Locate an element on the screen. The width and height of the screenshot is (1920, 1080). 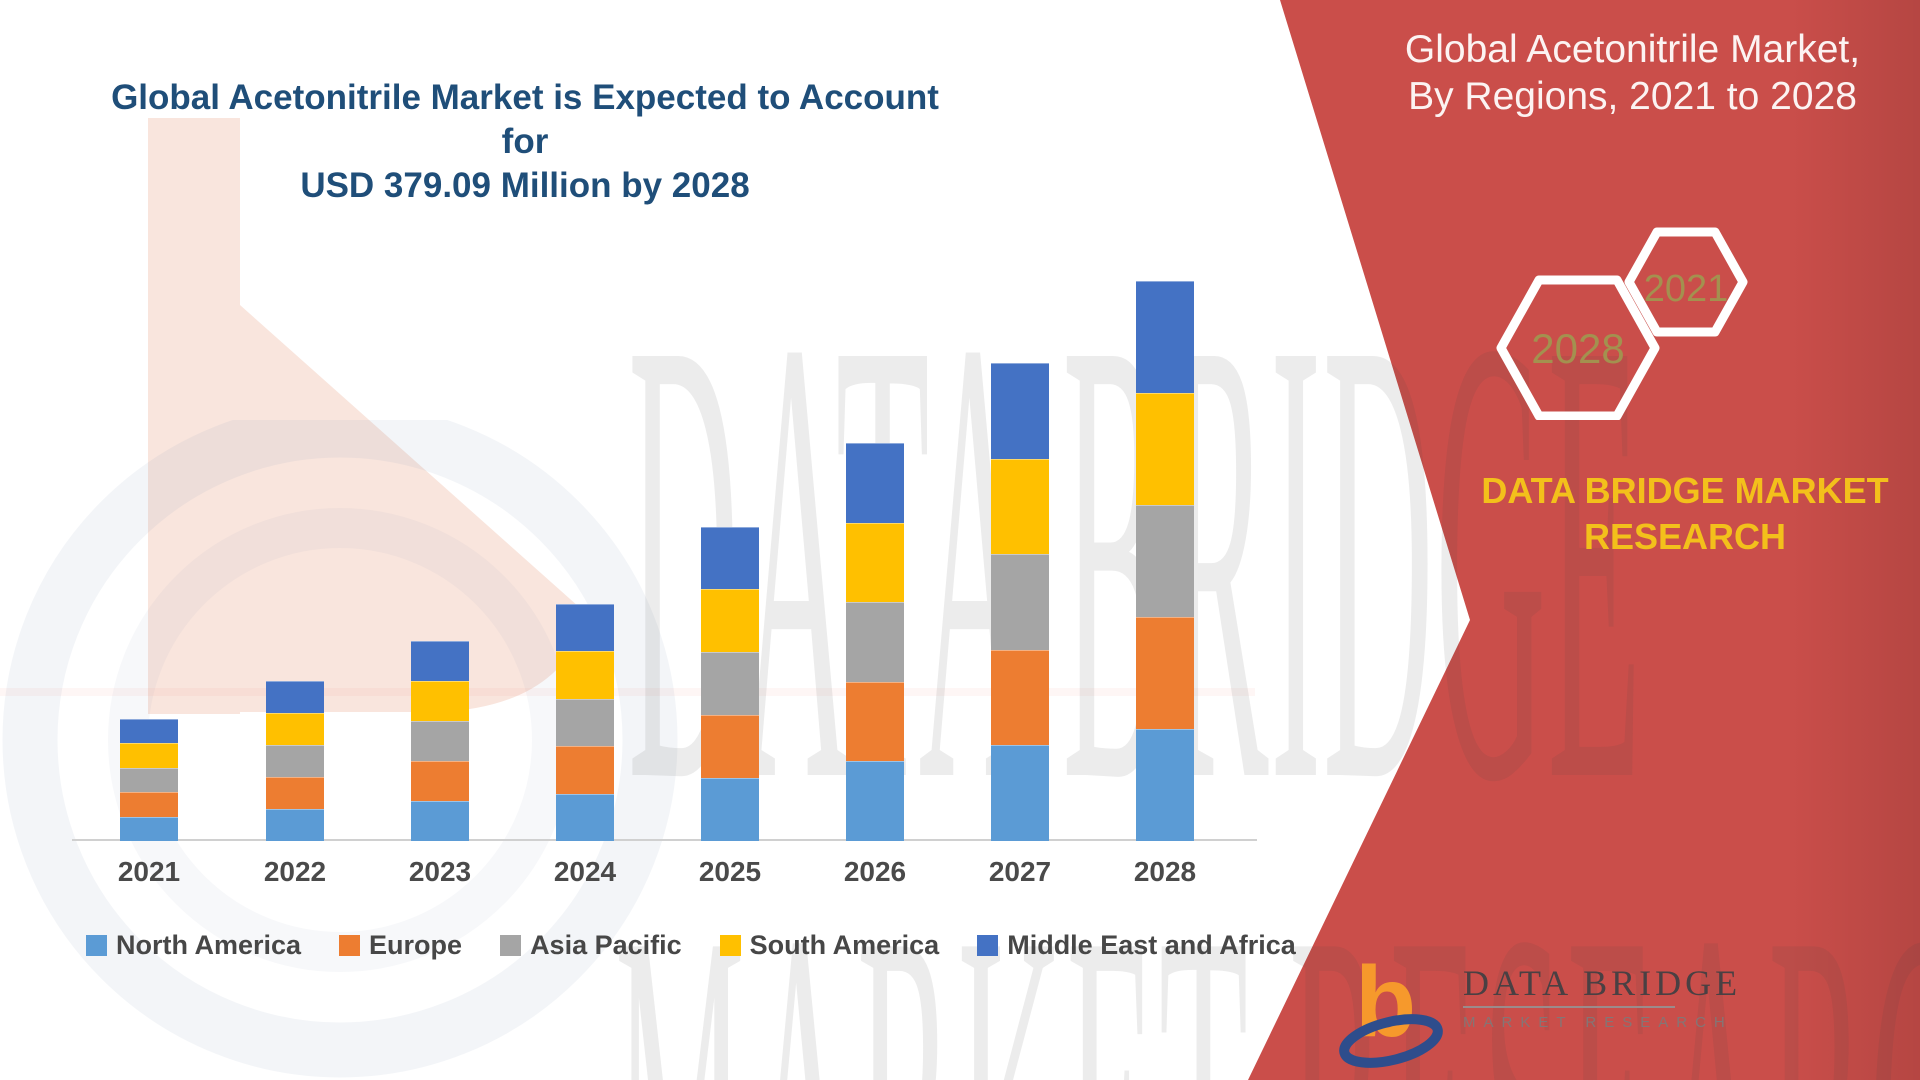
hexagon-2021-outline is located at coordinates (1686, 282).